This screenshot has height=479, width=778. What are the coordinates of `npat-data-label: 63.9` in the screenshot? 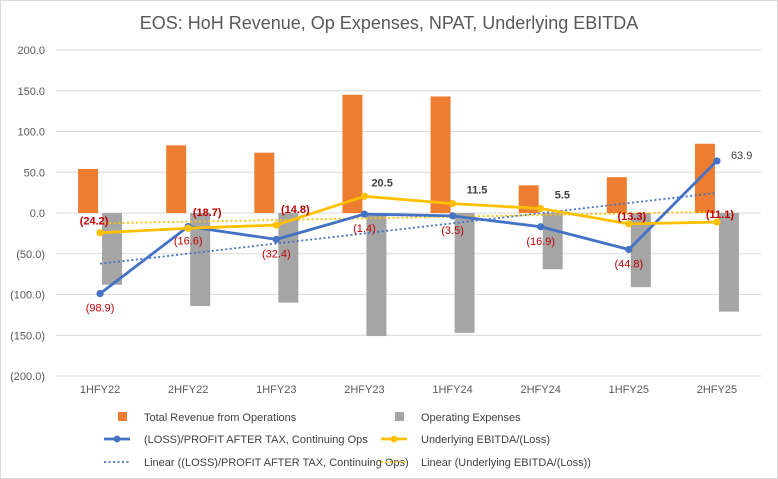 It's located at (741, 156).